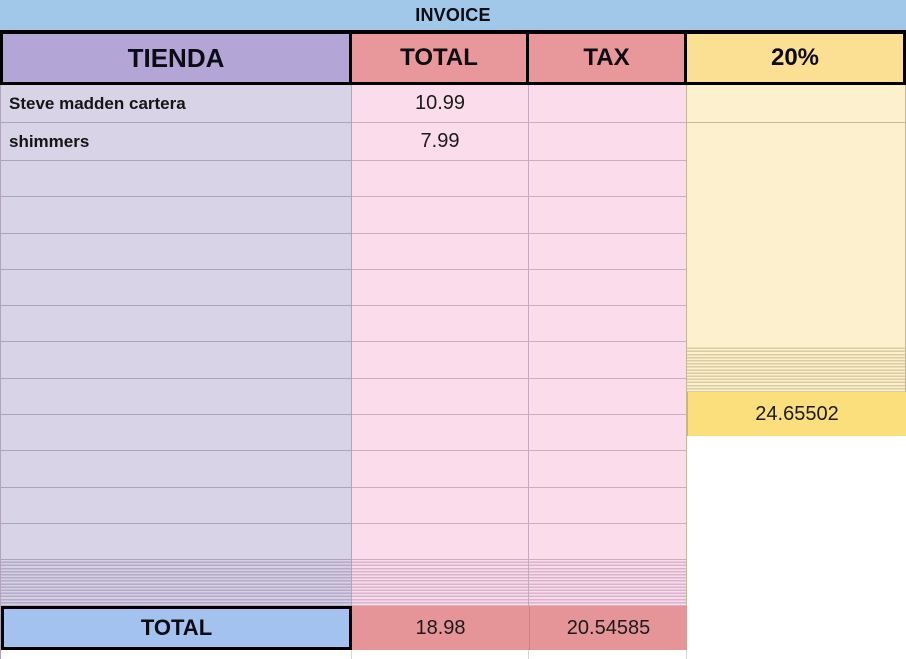 The height and width of the screenshot is (659, 906). What do you see at coordinates (796, 414) in the screenshot?
I see `footer-20pct-value-cell: 24.65502` at bounding box center [796, 414].